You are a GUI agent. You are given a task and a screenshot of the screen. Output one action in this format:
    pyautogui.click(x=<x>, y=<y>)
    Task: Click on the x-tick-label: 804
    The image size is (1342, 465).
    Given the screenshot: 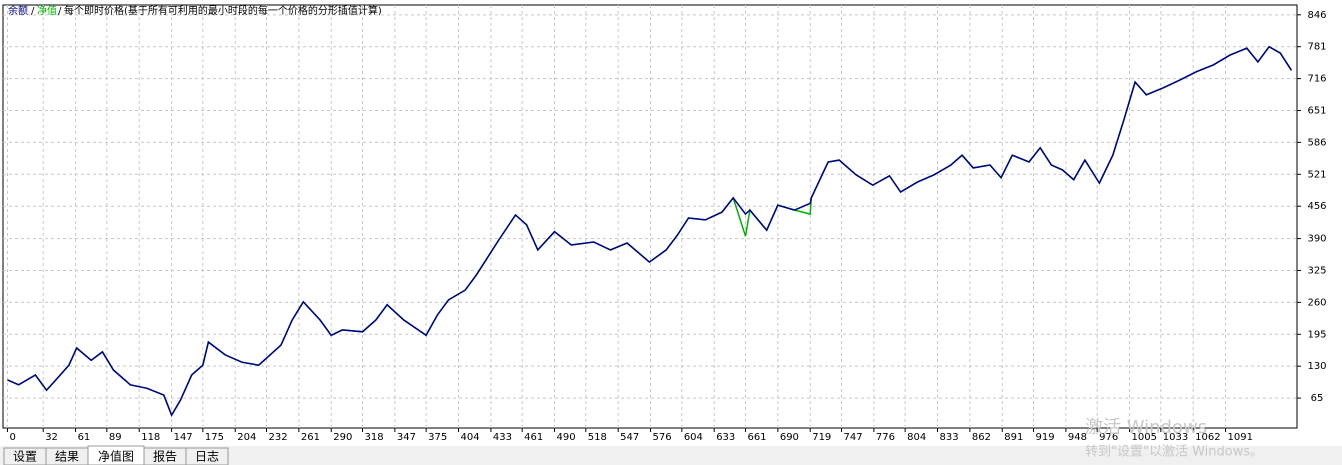 What is the action you would take?
    pyautogui.click(x=916, y=437)
    